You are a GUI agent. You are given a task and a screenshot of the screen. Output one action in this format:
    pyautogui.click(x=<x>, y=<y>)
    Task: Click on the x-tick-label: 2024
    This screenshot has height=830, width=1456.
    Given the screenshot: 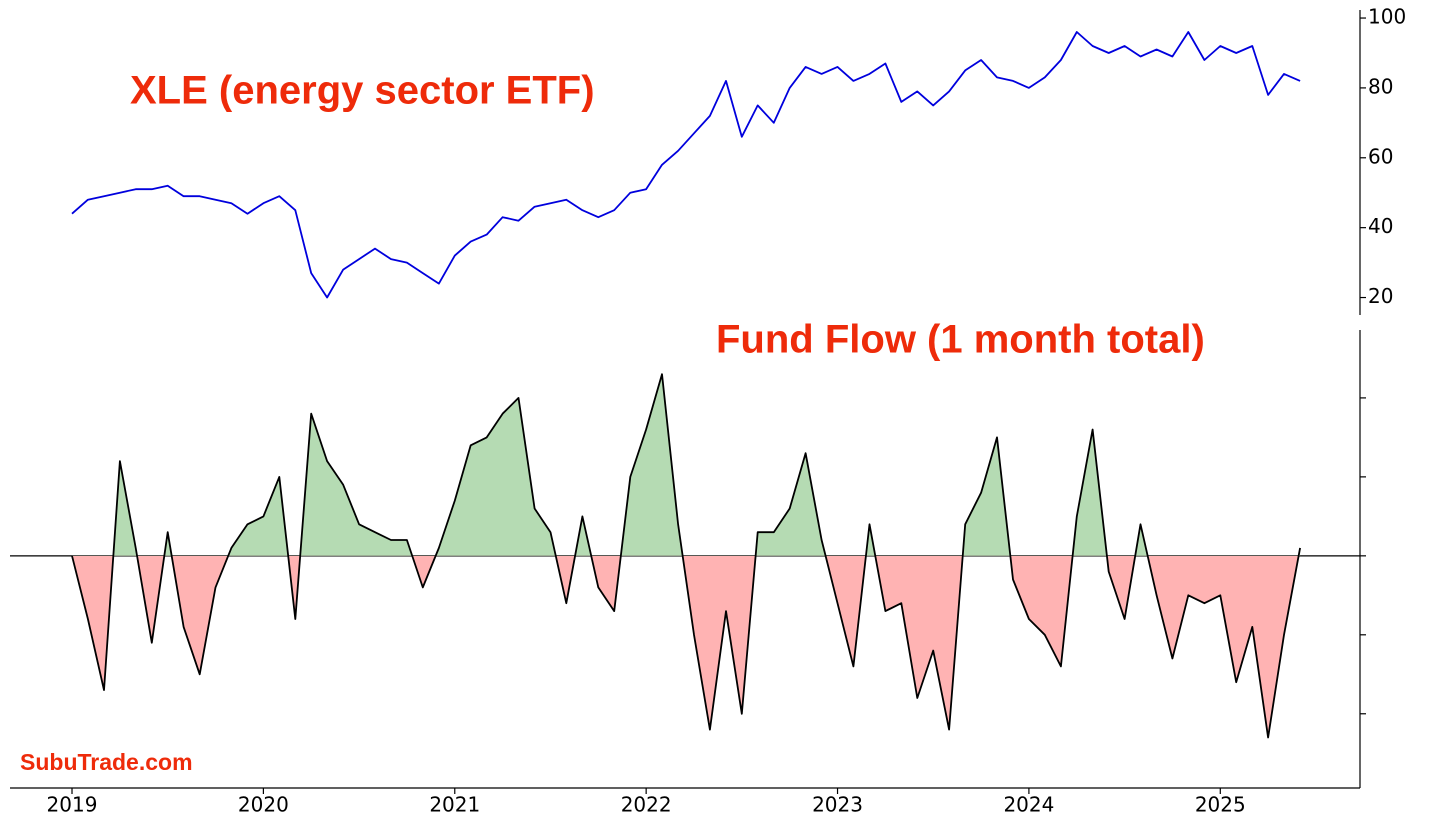 What is the action you would take?
    pyautogui.click(x=1028, y=805)
    